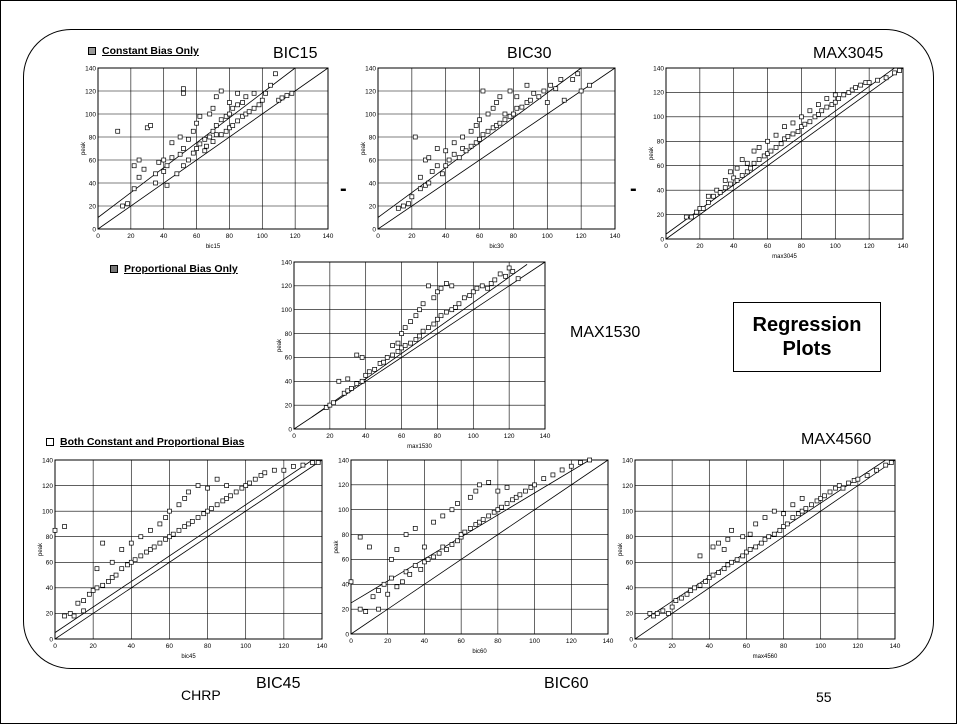  I want to click on legend-swatch-both, so click(50, 442).